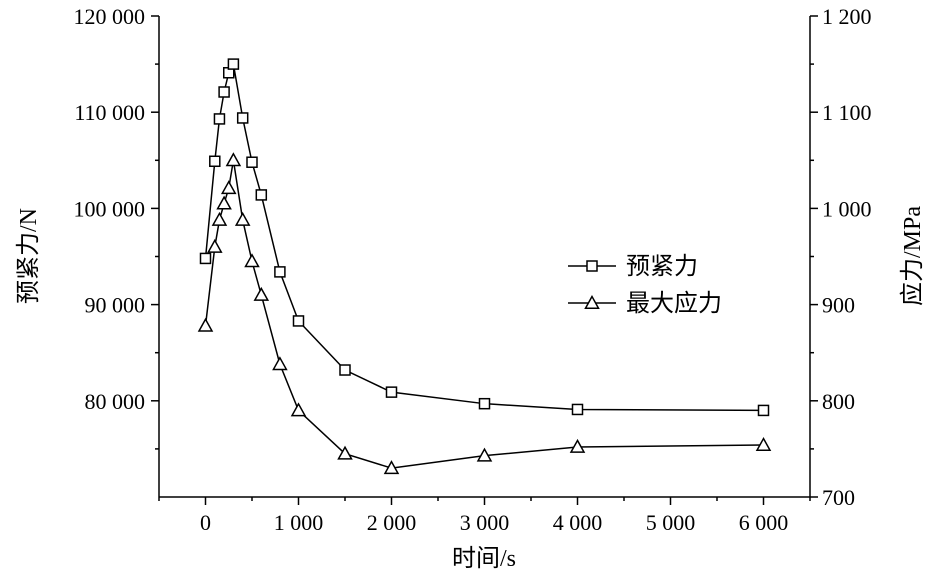  I want to click on x-tick-label: 3 000, so click(485, 522).